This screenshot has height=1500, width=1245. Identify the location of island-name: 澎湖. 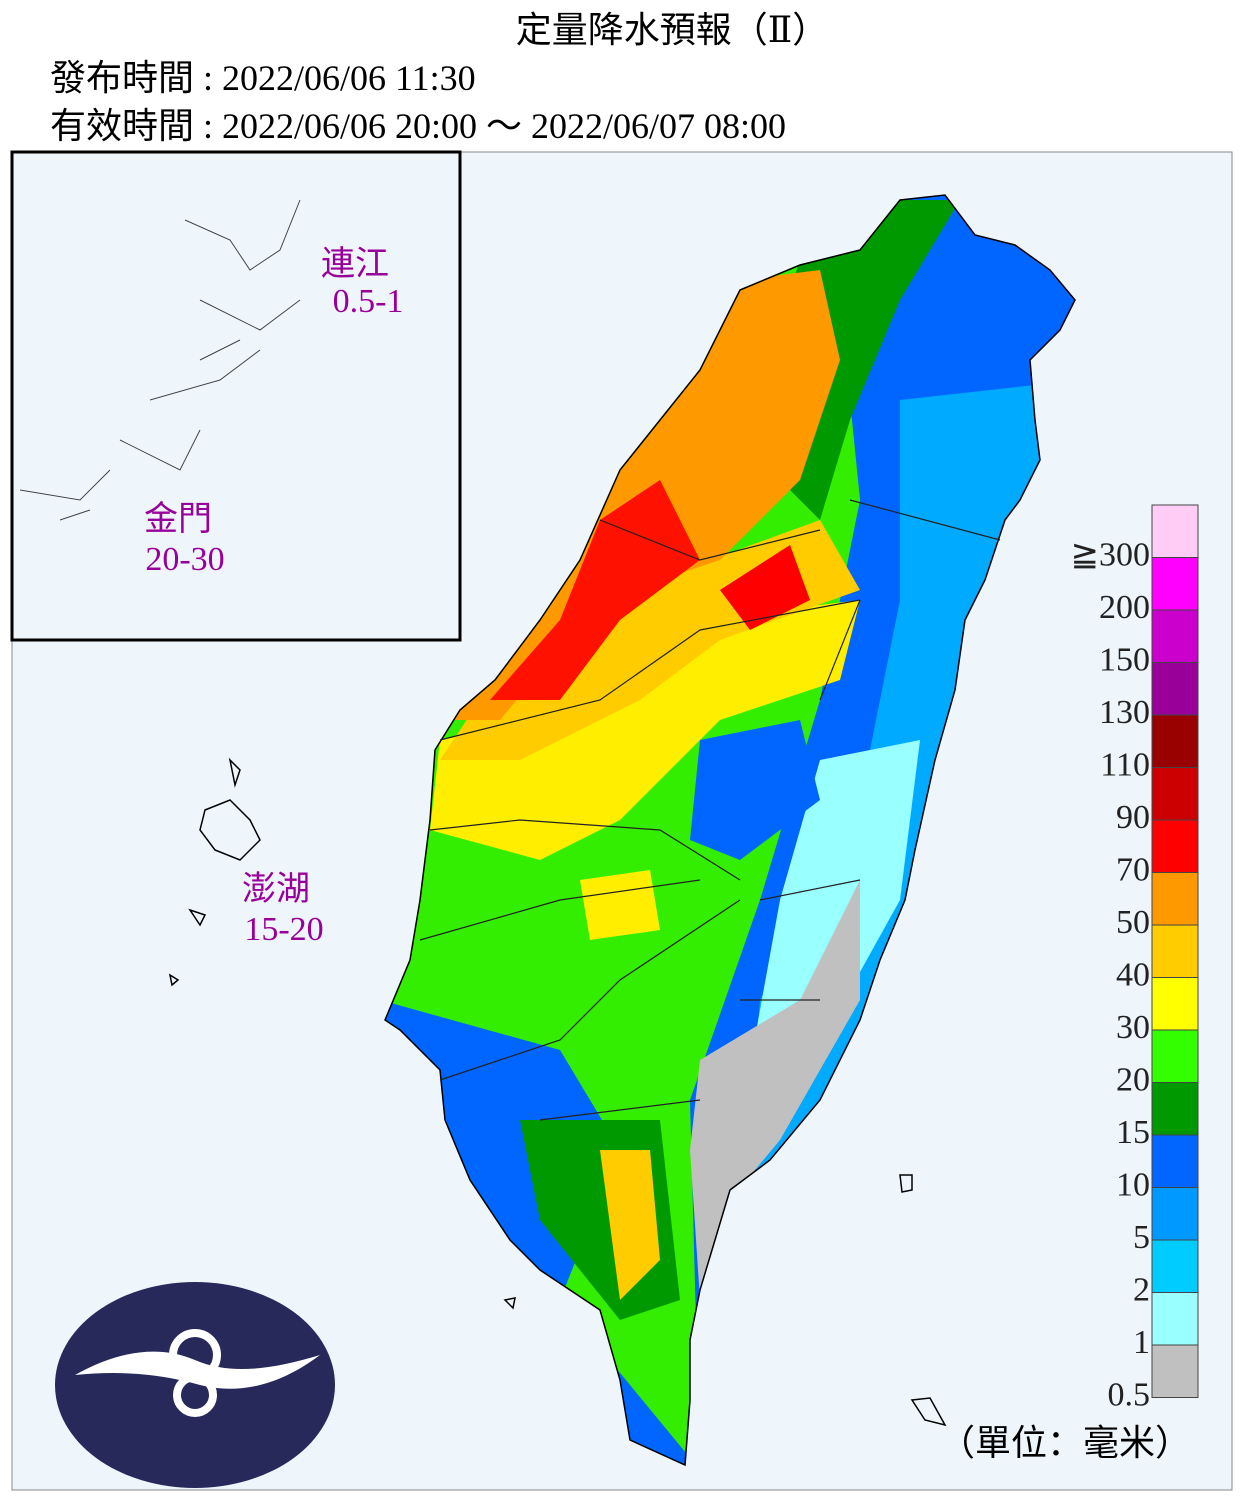
(276, 889).